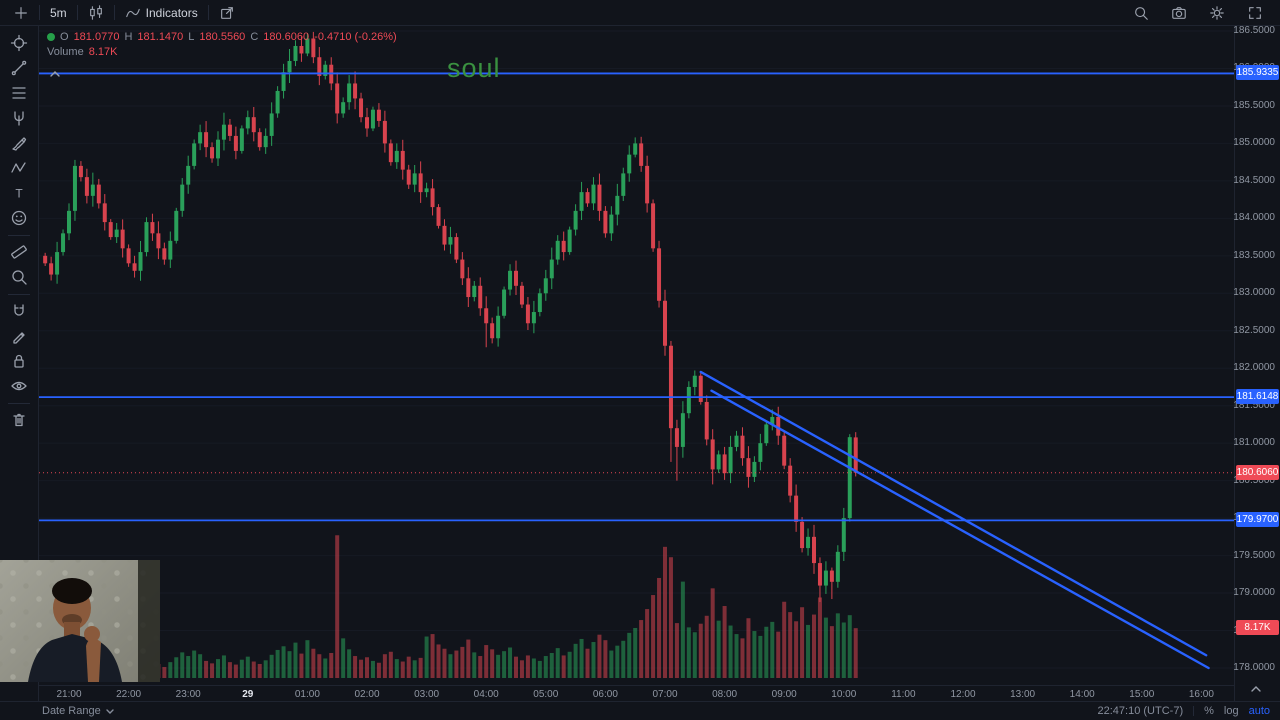 The width and height of the screenshot is (1280, 720). What do you see at coordinates (1257, 520) in the screenshot?
I see `price-axis-tag: 179.9700` at bounding box center [1257, 520].